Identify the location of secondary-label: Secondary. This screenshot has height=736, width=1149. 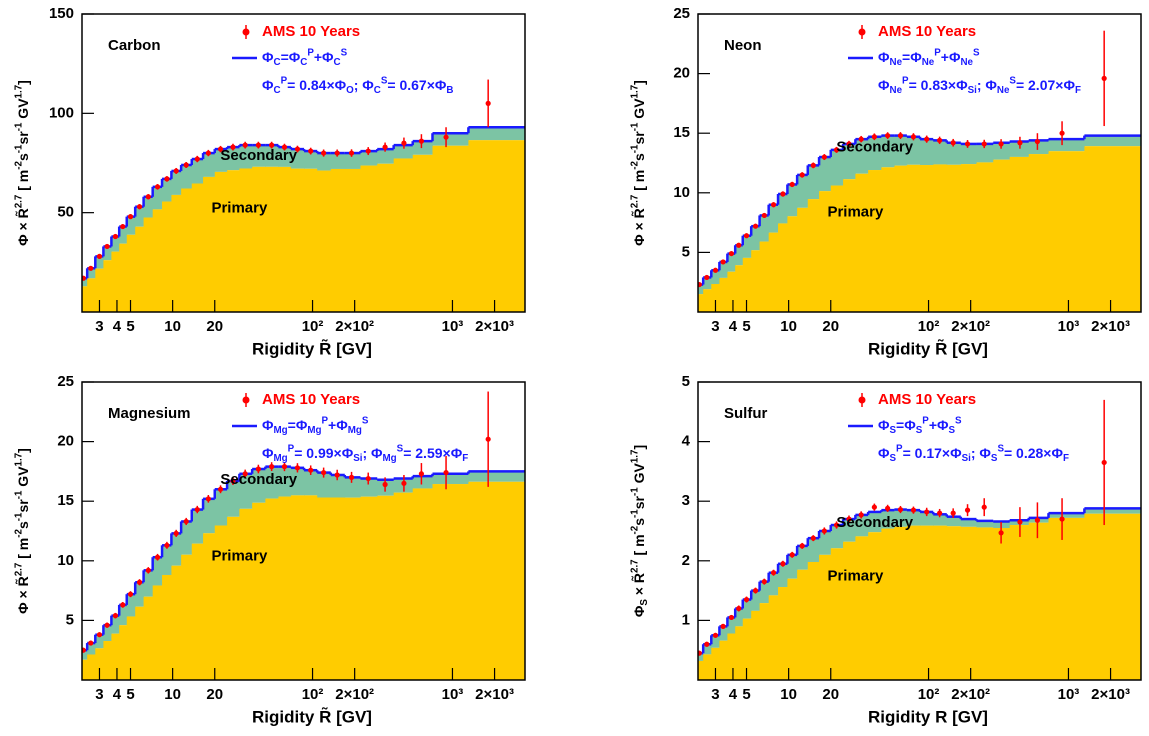
(258, 479).